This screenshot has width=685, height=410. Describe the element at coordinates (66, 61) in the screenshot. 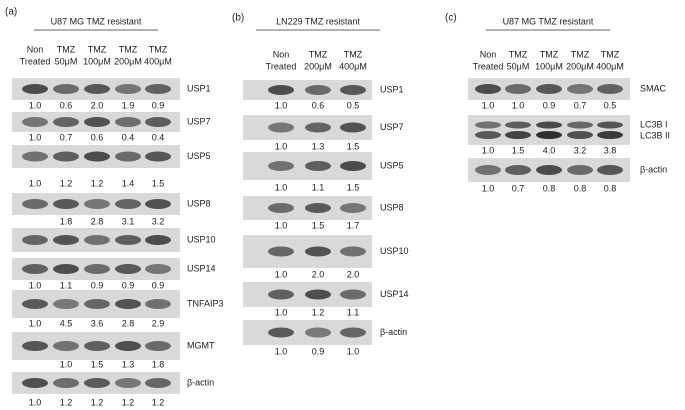

I see `lane-header: 50μM` at that location.